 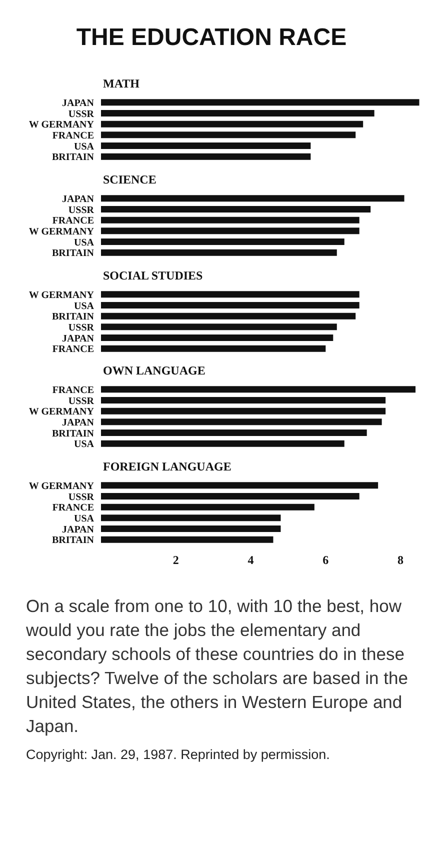 What do you see at coordinates (211, 38) in the screenshot?
I see `chart-title: THE EDUCATION RACE` at bounding box center [211, 38].